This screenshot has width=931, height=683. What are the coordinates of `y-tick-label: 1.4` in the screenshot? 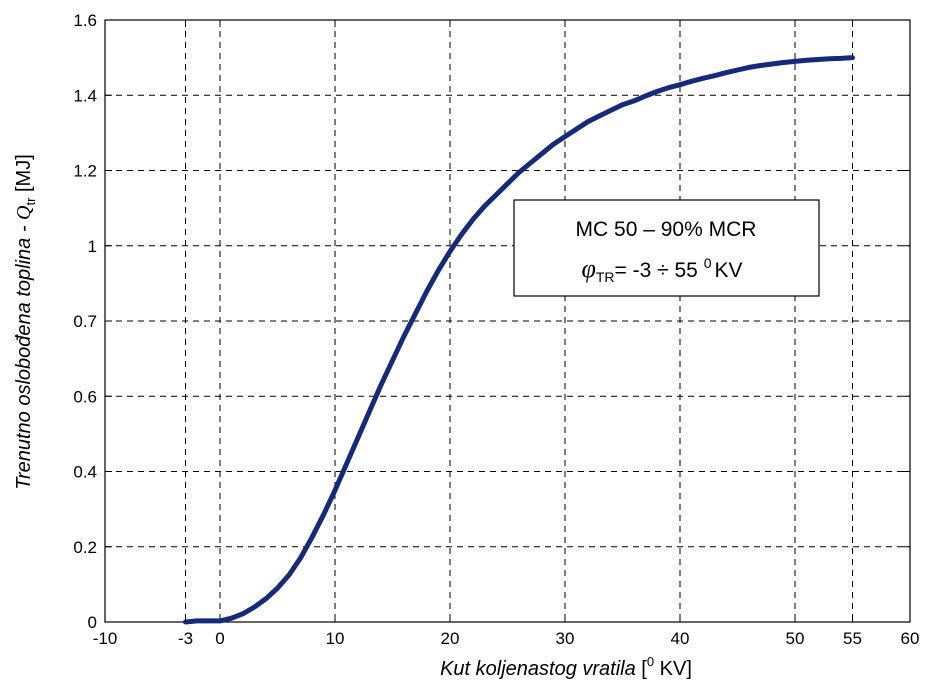 It's located at (85, 95).